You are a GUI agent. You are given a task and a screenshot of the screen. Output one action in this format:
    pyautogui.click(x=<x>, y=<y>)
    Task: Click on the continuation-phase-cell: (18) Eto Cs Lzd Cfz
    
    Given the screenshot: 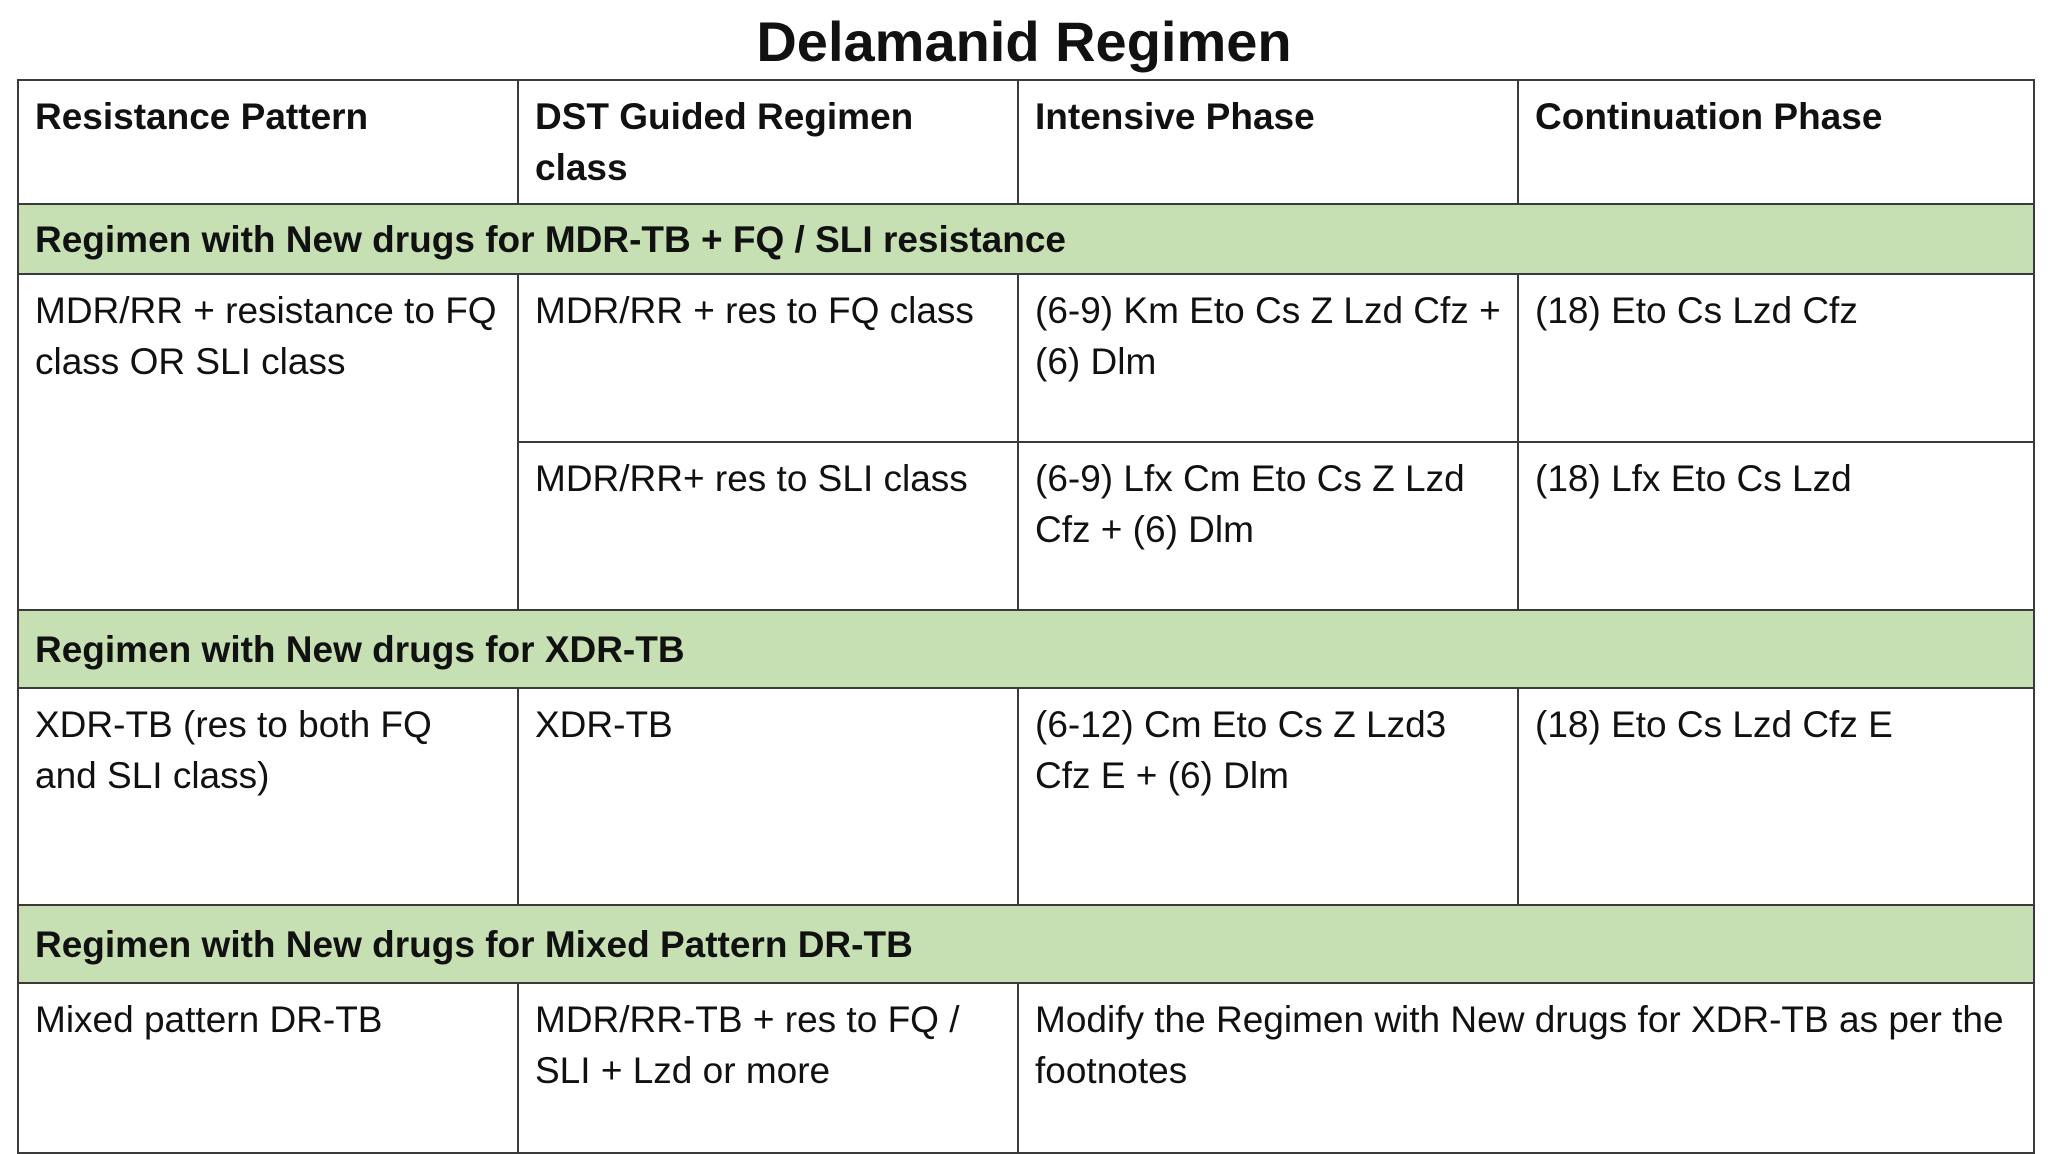 What is the action you would take?
    pyautogui.click(x=1776, y=358)
    